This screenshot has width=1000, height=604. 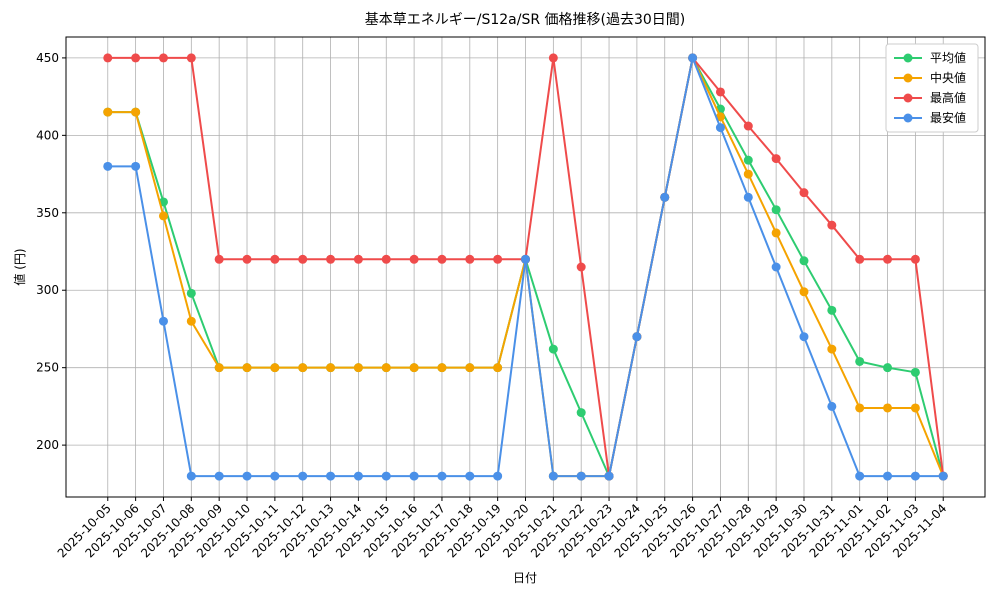 I want to click on y-tick-label: 250, so click(x=47, y=368).